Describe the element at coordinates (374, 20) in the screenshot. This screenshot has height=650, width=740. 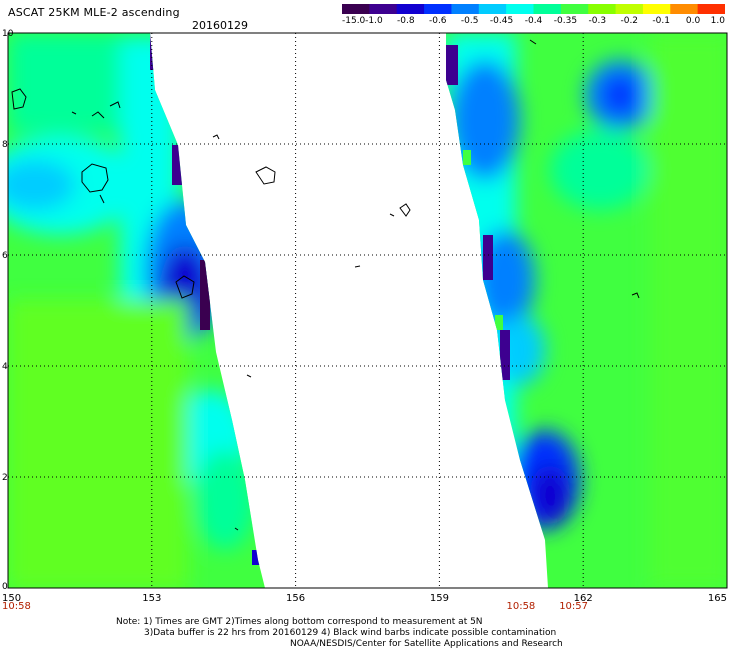
I see `colorbar-label: -1.0` at that location.